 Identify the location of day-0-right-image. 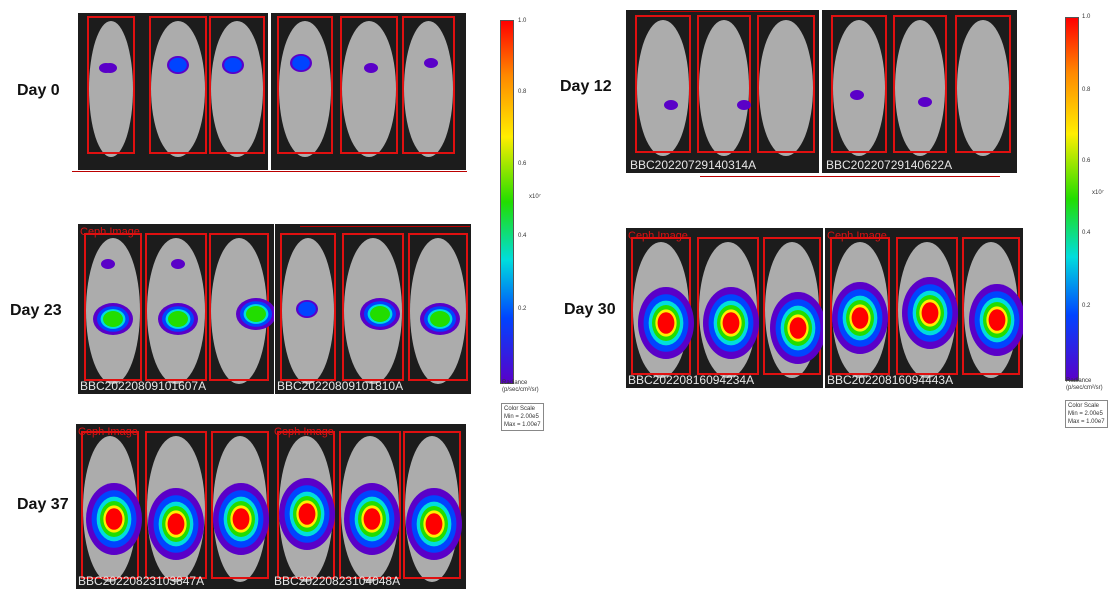
(368, 91).